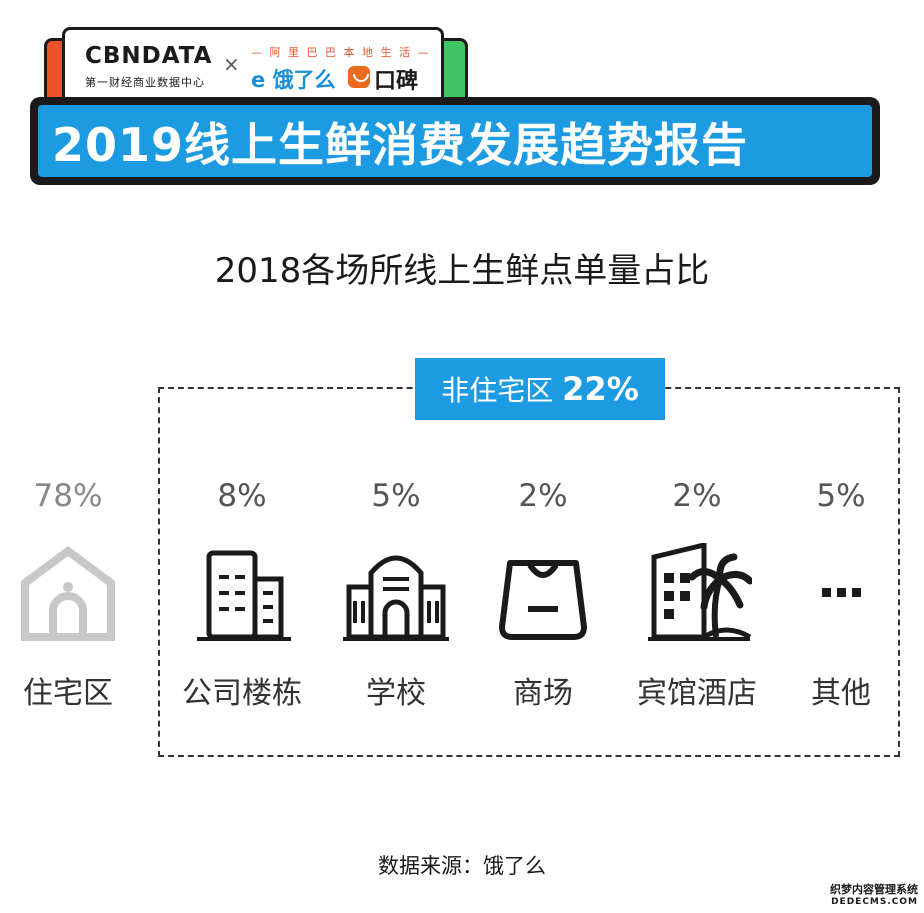 The height and width of the screenshot is (913, 924). What do you see at coordinates (396, 81) in the screenshot?
I see `koubei-logo: 口碑` at bounding box center [396, 81].